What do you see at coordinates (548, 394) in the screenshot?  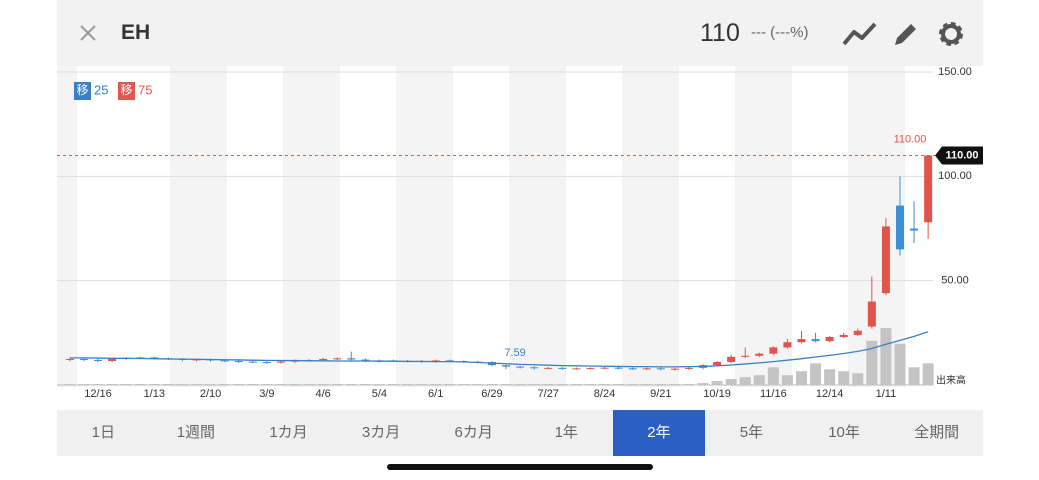 I see `x-tick-label: 7/27` at bounding box center [548, 394].